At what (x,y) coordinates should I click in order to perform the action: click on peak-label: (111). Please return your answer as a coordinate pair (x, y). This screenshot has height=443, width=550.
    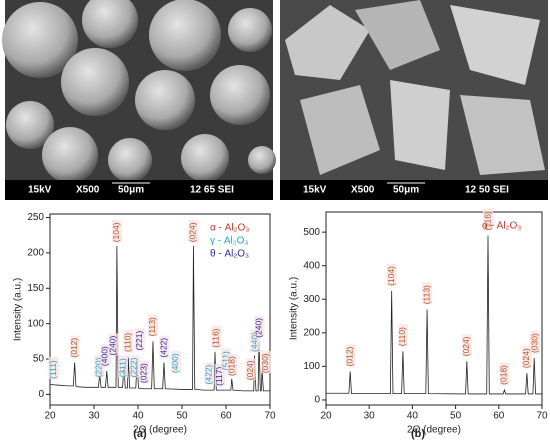
    Looking at the image, I should click on (53, 369).